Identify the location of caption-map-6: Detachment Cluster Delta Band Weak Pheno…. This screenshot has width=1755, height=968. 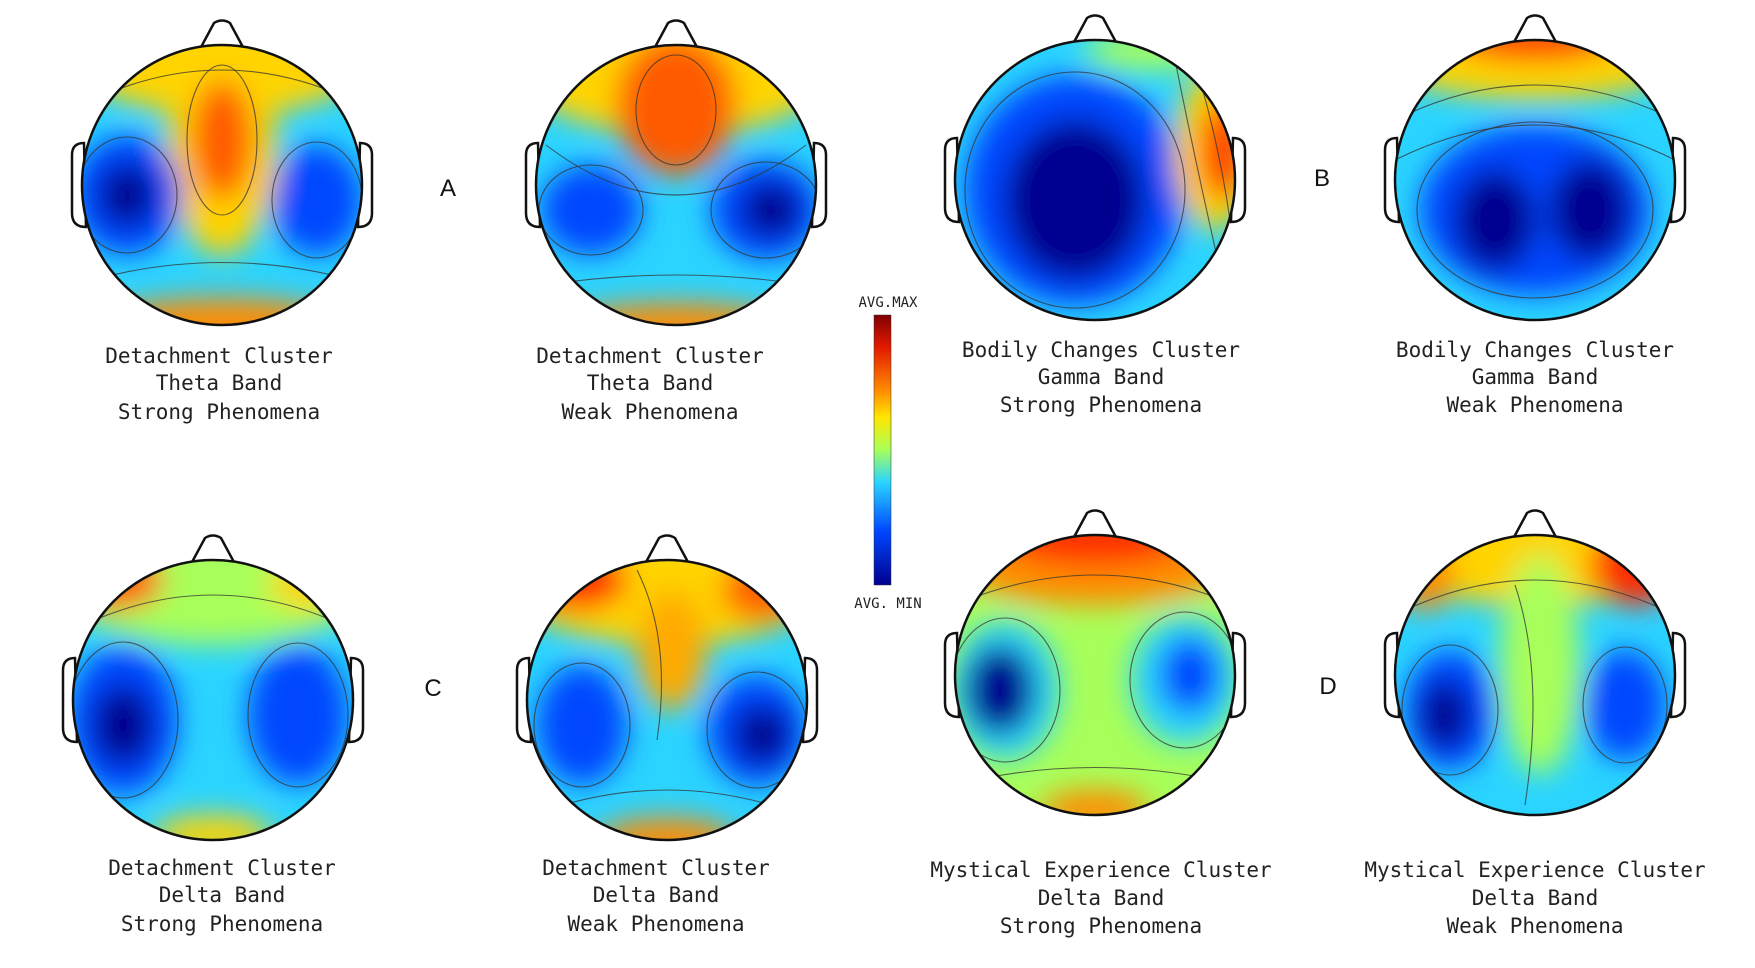
(656, 896).